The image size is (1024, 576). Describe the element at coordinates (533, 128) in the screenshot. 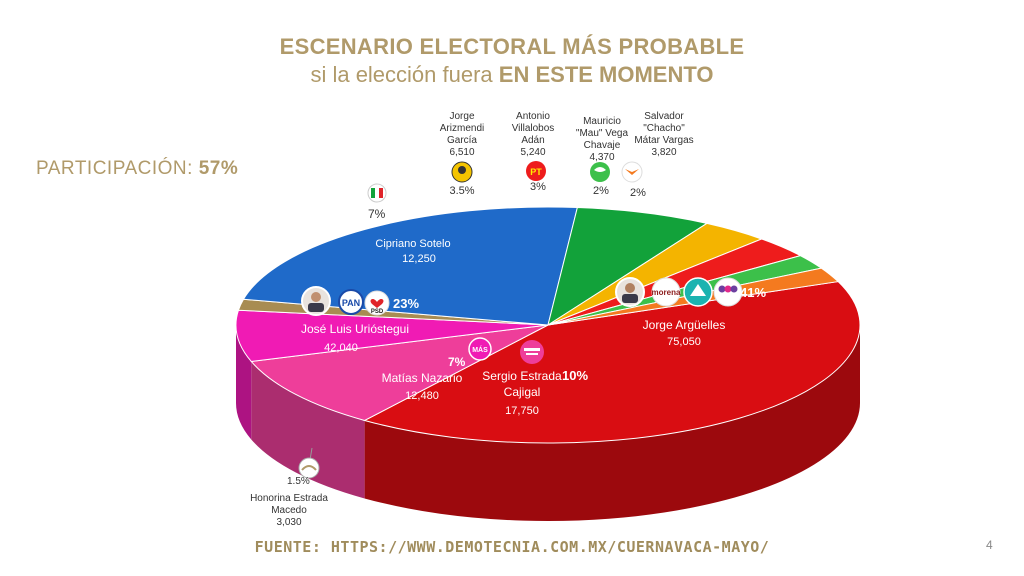

I see `label-name-villalobos-2: Villalobos` at that location.